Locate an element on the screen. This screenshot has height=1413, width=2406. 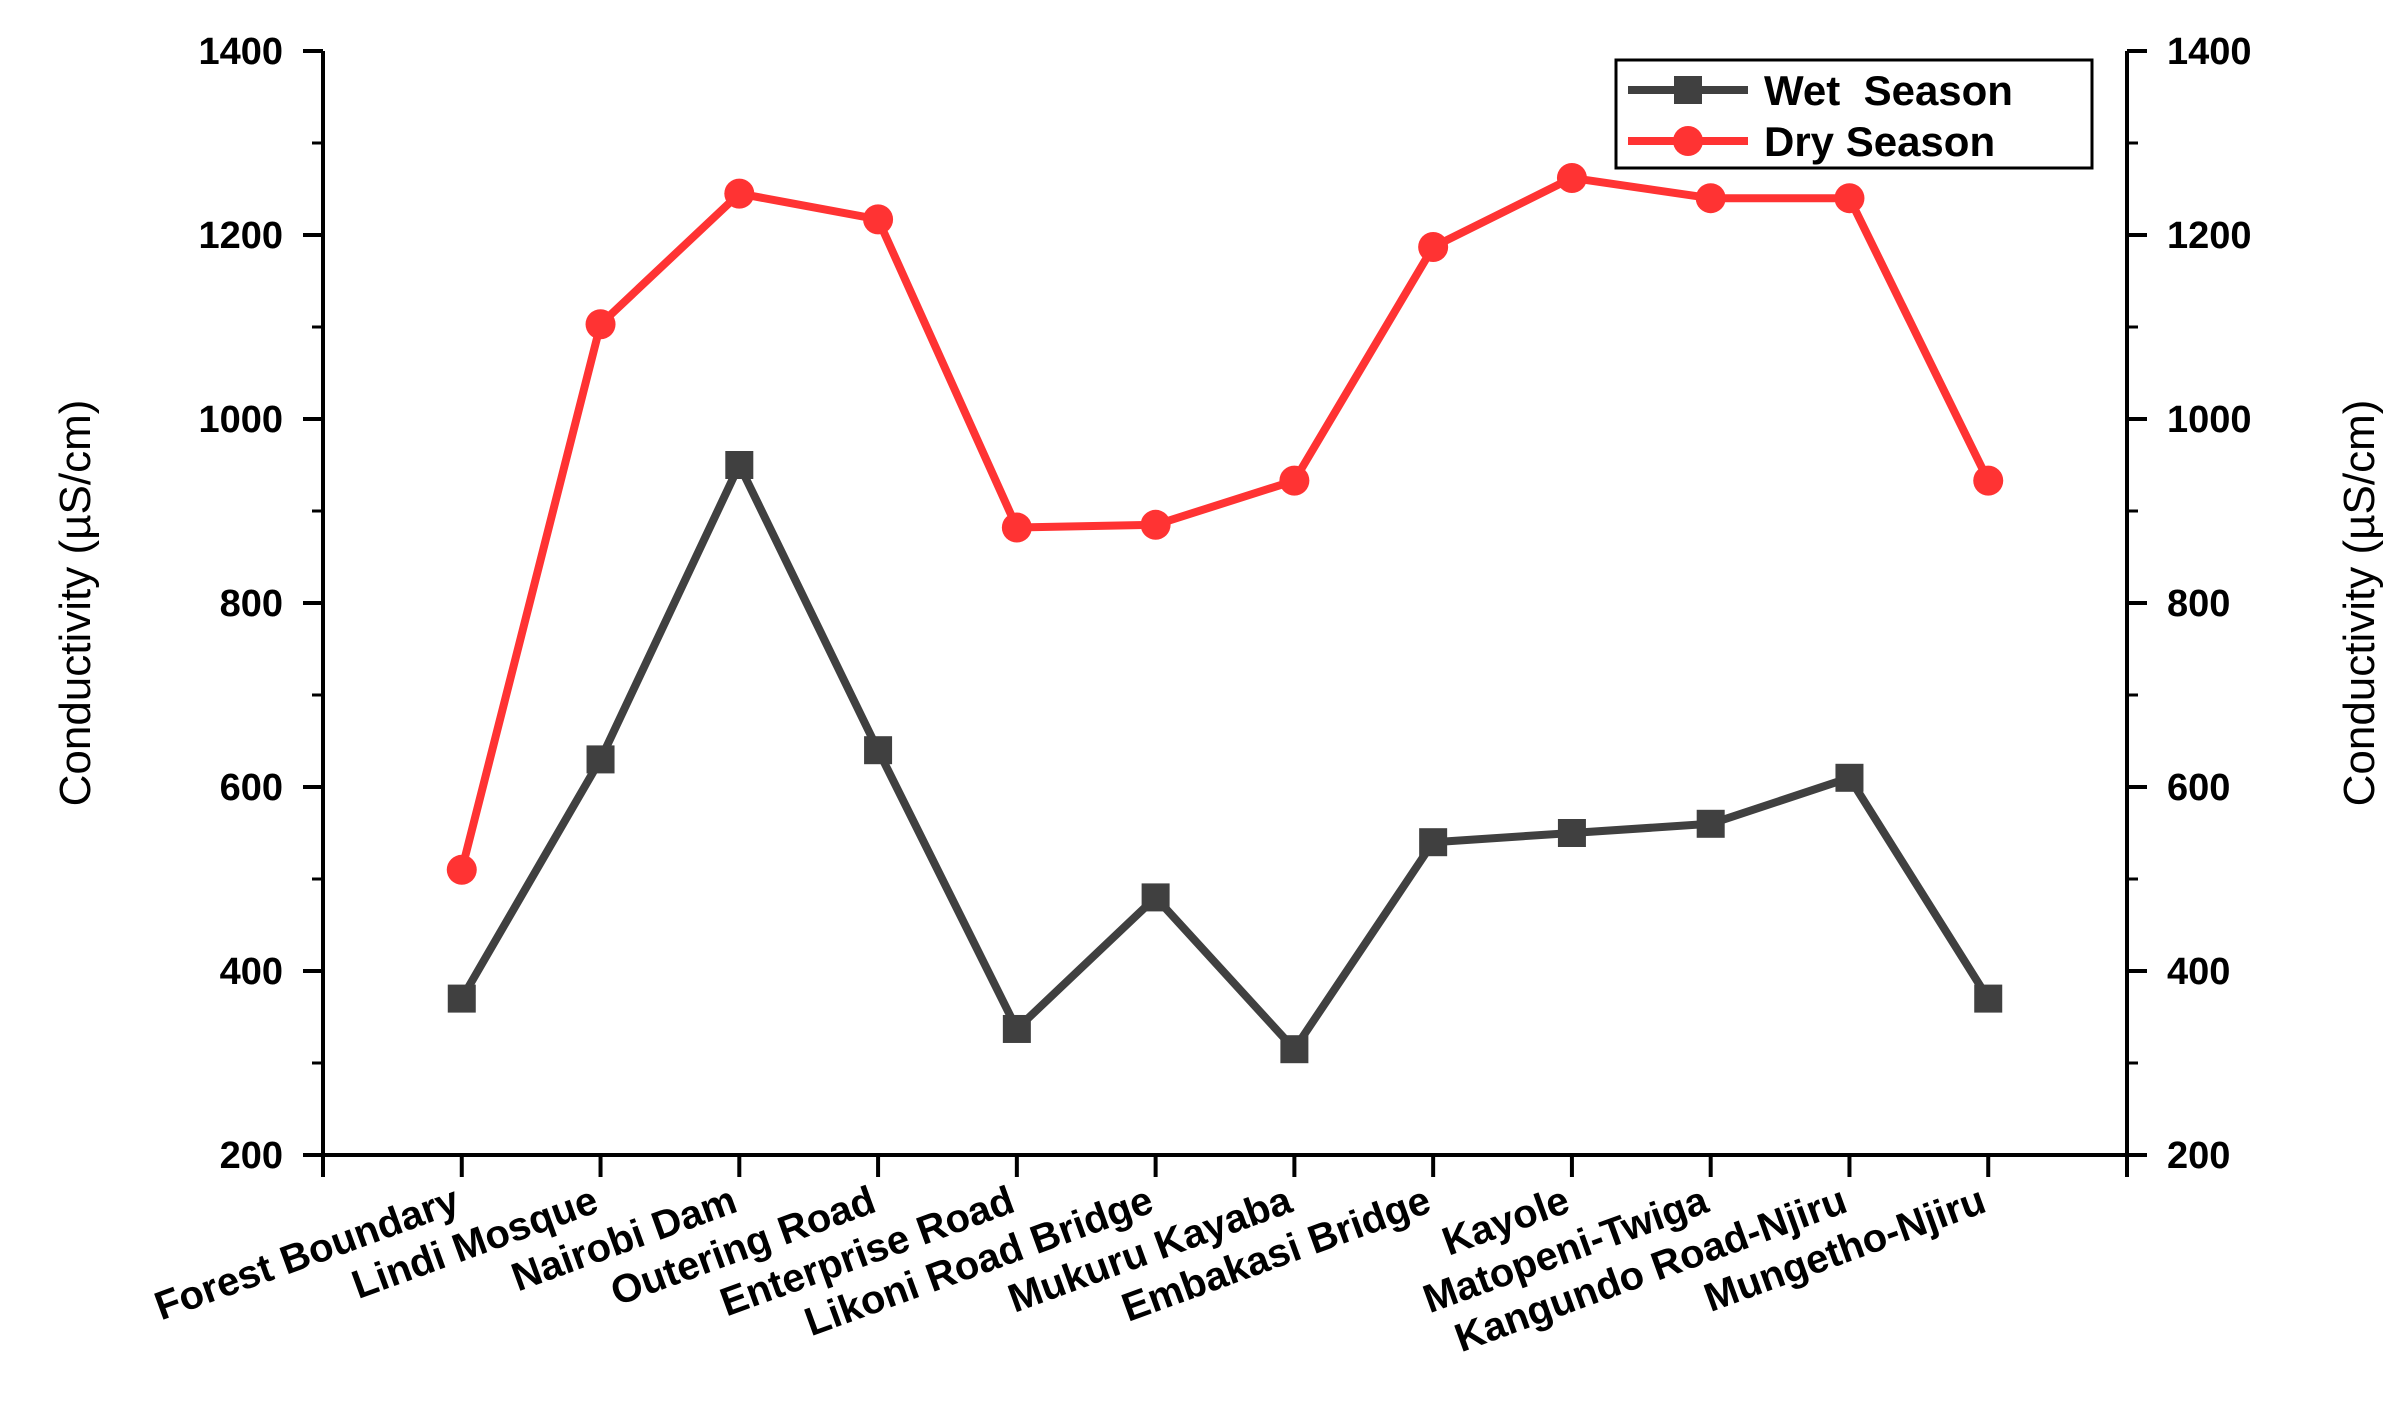
y-tick-label-left: 800 is located at coordinates (251, 604).